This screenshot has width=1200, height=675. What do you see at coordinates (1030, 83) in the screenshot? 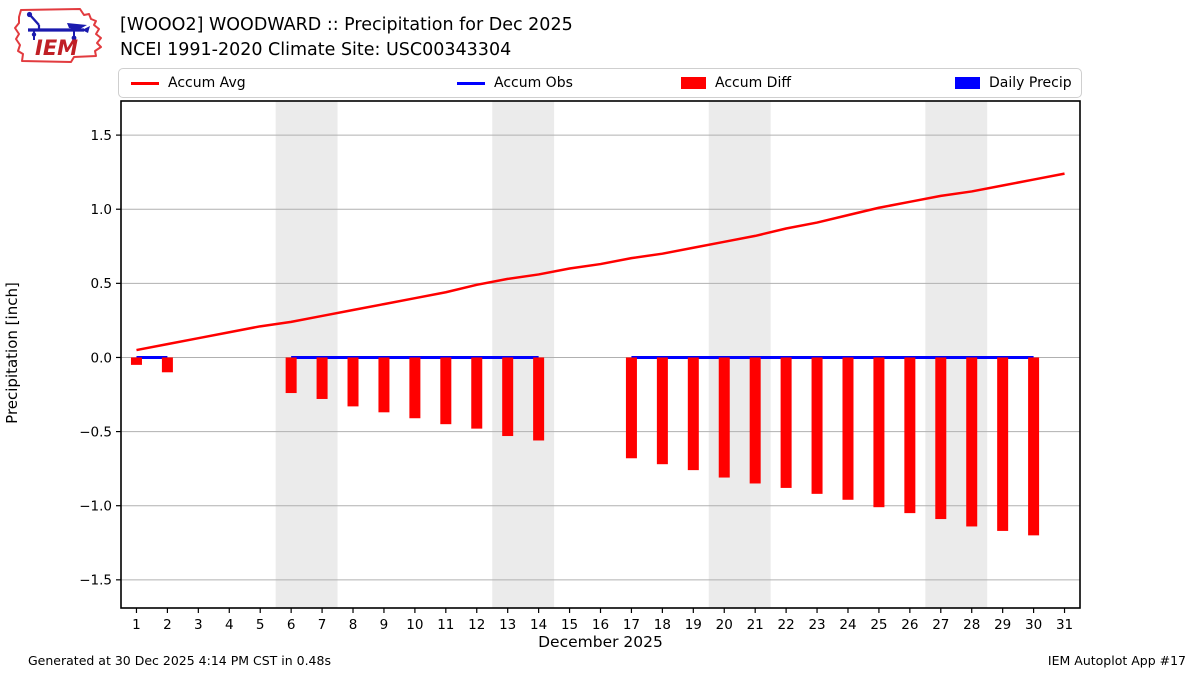
I see `legend-label: Daily Precip` at bounding box center [1030, 83].